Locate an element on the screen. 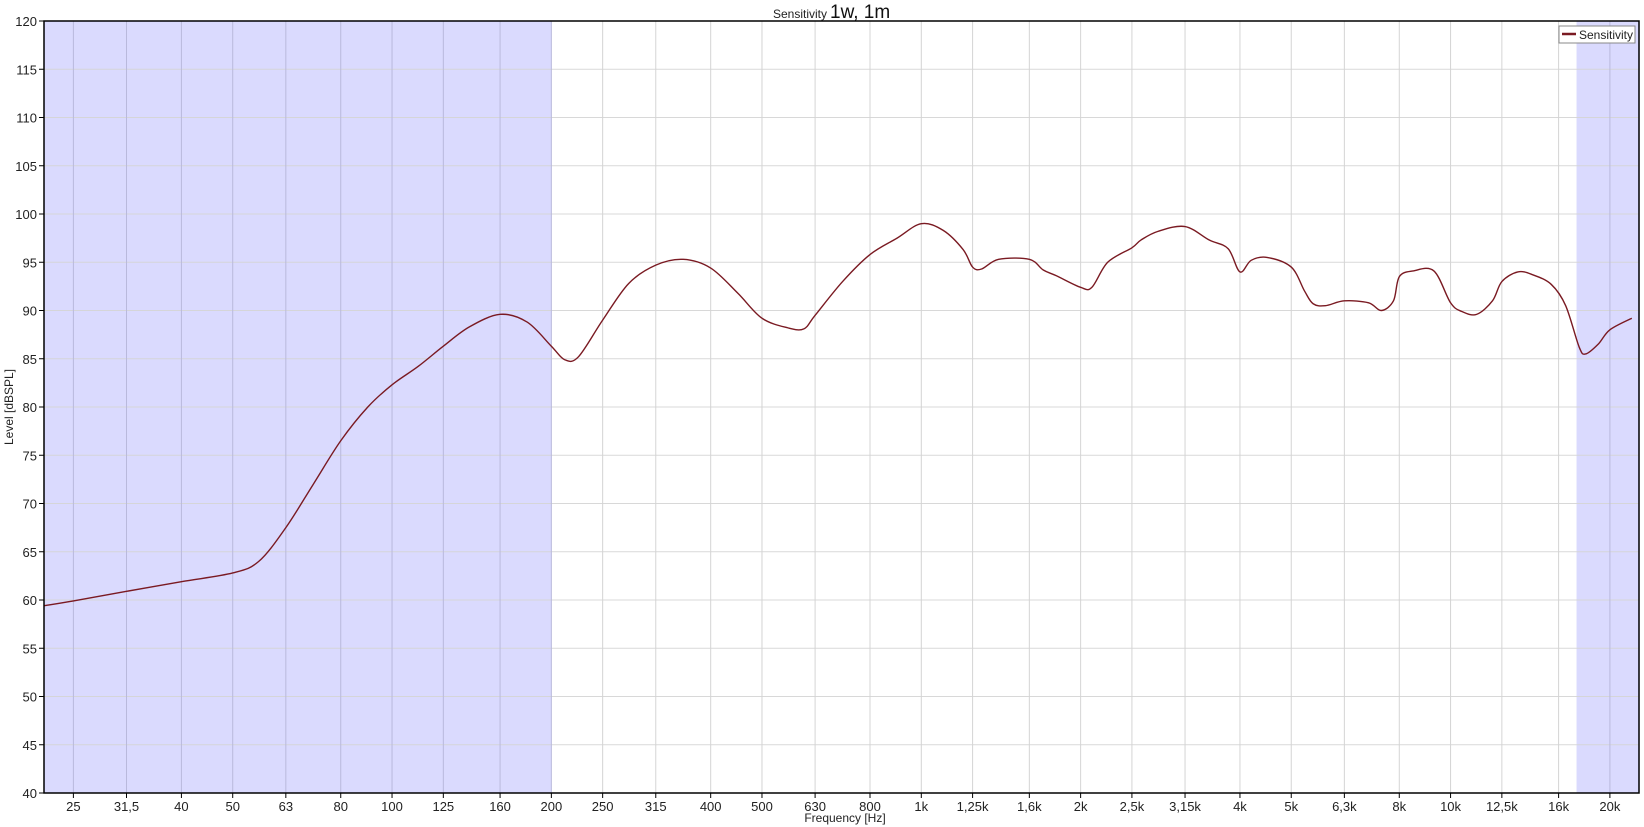 Image resolution: width=1644 pixels, height=827 pixels. x-tick-label: 630 is located at coordinates (815, 806).